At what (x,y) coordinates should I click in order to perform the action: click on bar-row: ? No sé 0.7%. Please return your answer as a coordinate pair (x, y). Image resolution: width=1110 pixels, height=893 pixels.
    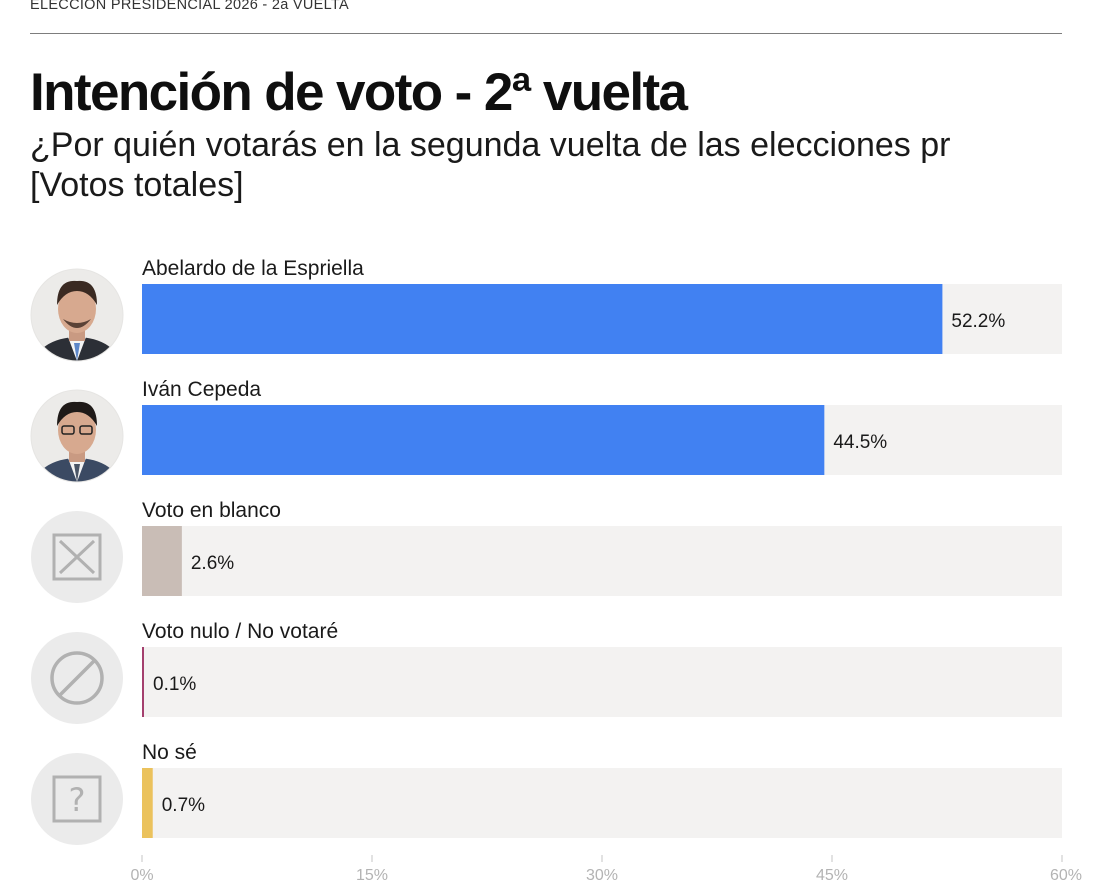
    Looking at the image, I should click on (546, 793).